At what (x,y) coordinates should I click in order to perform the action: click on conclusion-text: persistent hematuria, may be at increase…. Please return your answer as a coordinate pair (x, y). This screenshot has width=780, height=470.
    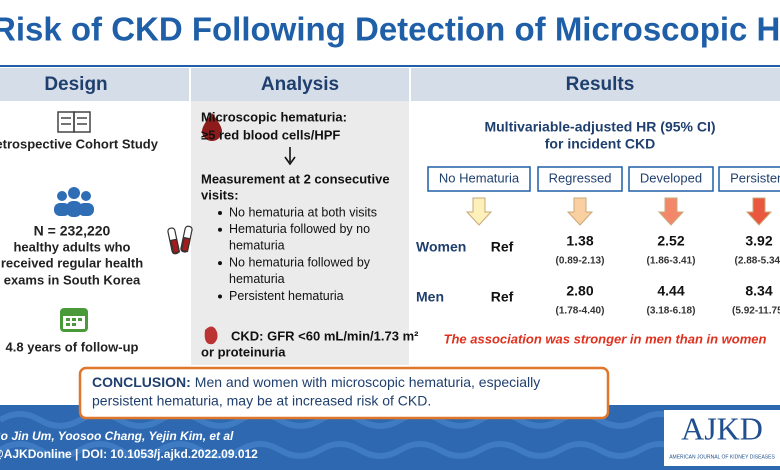
    Looking at the image, I should click on (261, 401).